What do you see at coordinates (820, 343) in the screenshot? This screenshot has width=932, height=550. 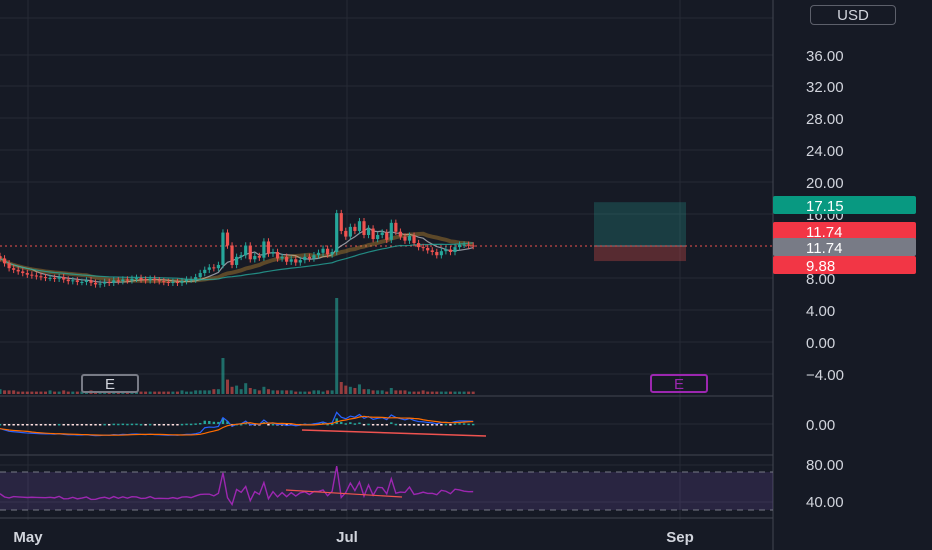 I see `price-tick-label: 0.00` at bounding box center [820, 343].